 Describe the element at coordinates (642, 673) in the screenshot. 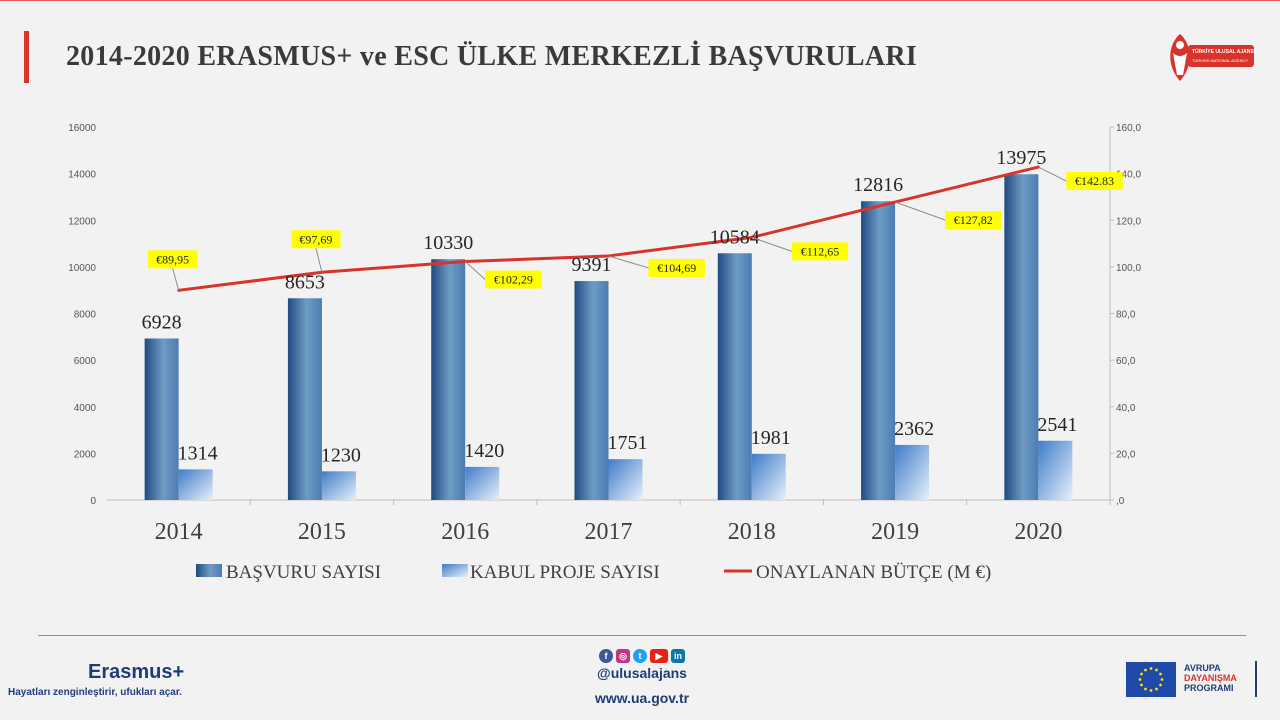

I see `social-handle: @ulusalajans` at that location.